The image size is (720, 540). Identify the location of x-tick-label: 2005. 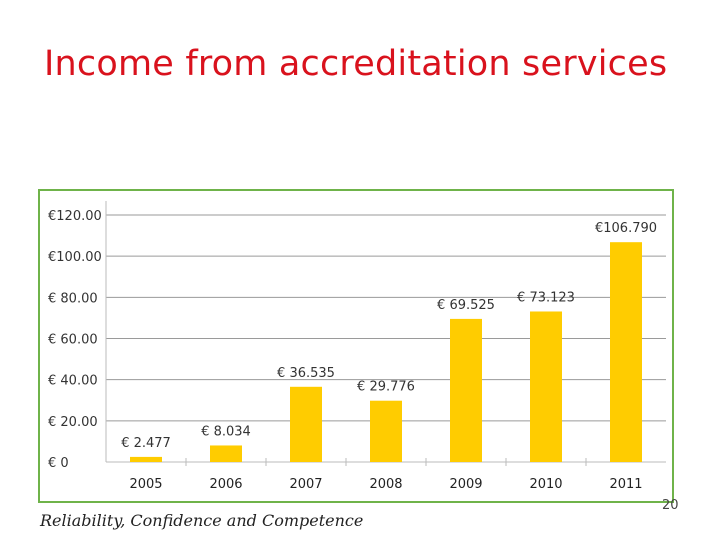
(145, 484).